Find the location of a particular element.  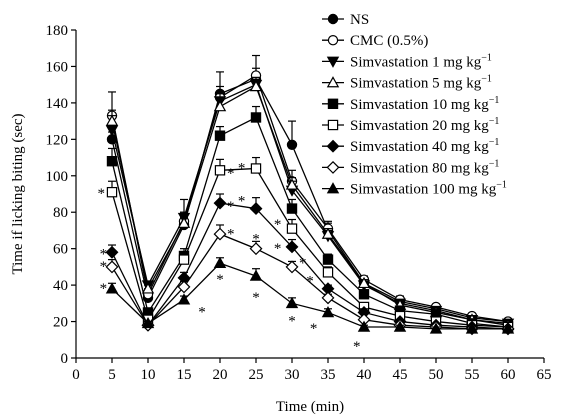

legend-item-5: Simvastation 10 mg kg−1 is located at coordinates (410, 104).